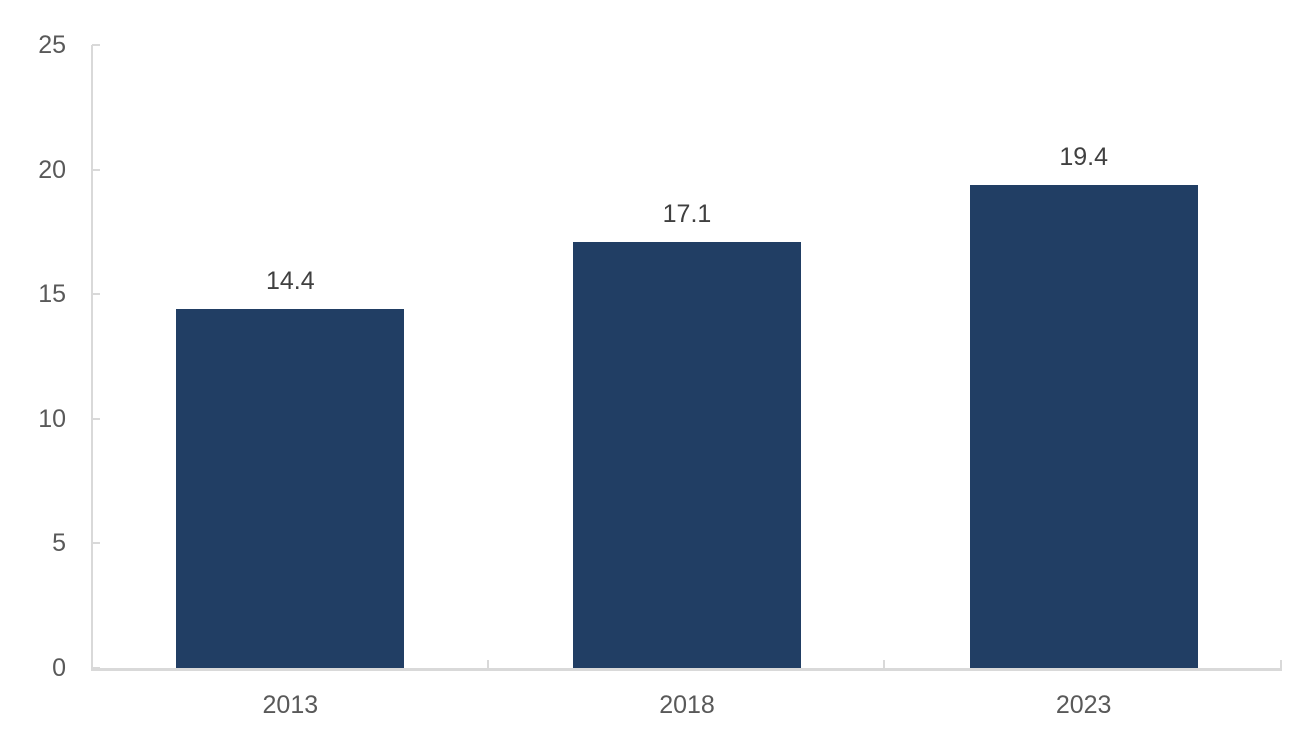 The width and height of the screenshot is (1309, 743). What do you see at coordinates (52, 294) in the screenshot?
I see `y-tick-label: 15` at bounding box center [52, 294].